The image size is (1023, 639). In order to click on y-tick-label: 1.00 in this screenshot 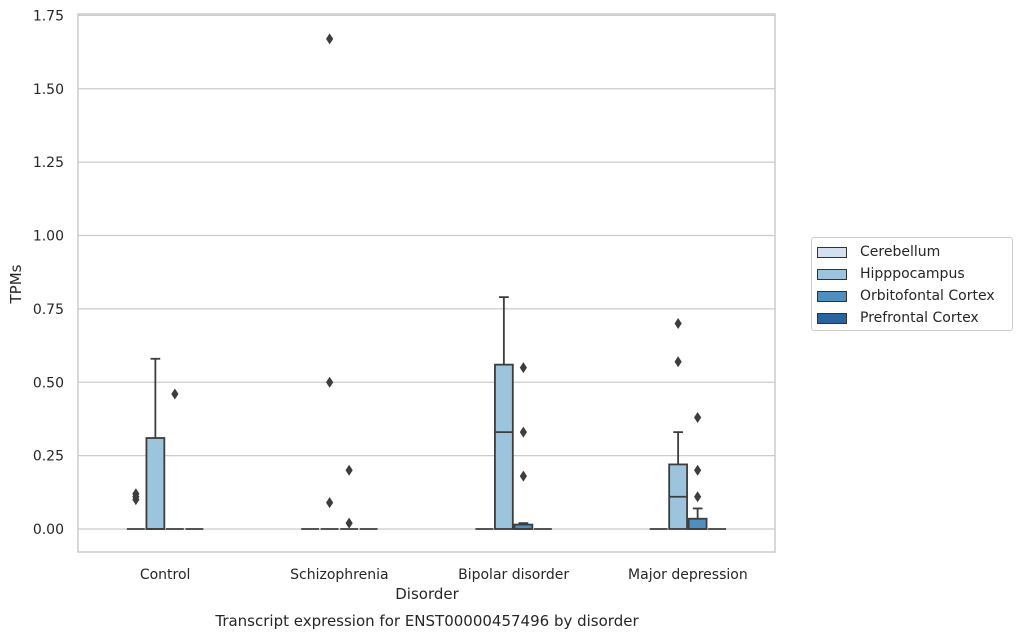, I will do `click(48, 237)`.